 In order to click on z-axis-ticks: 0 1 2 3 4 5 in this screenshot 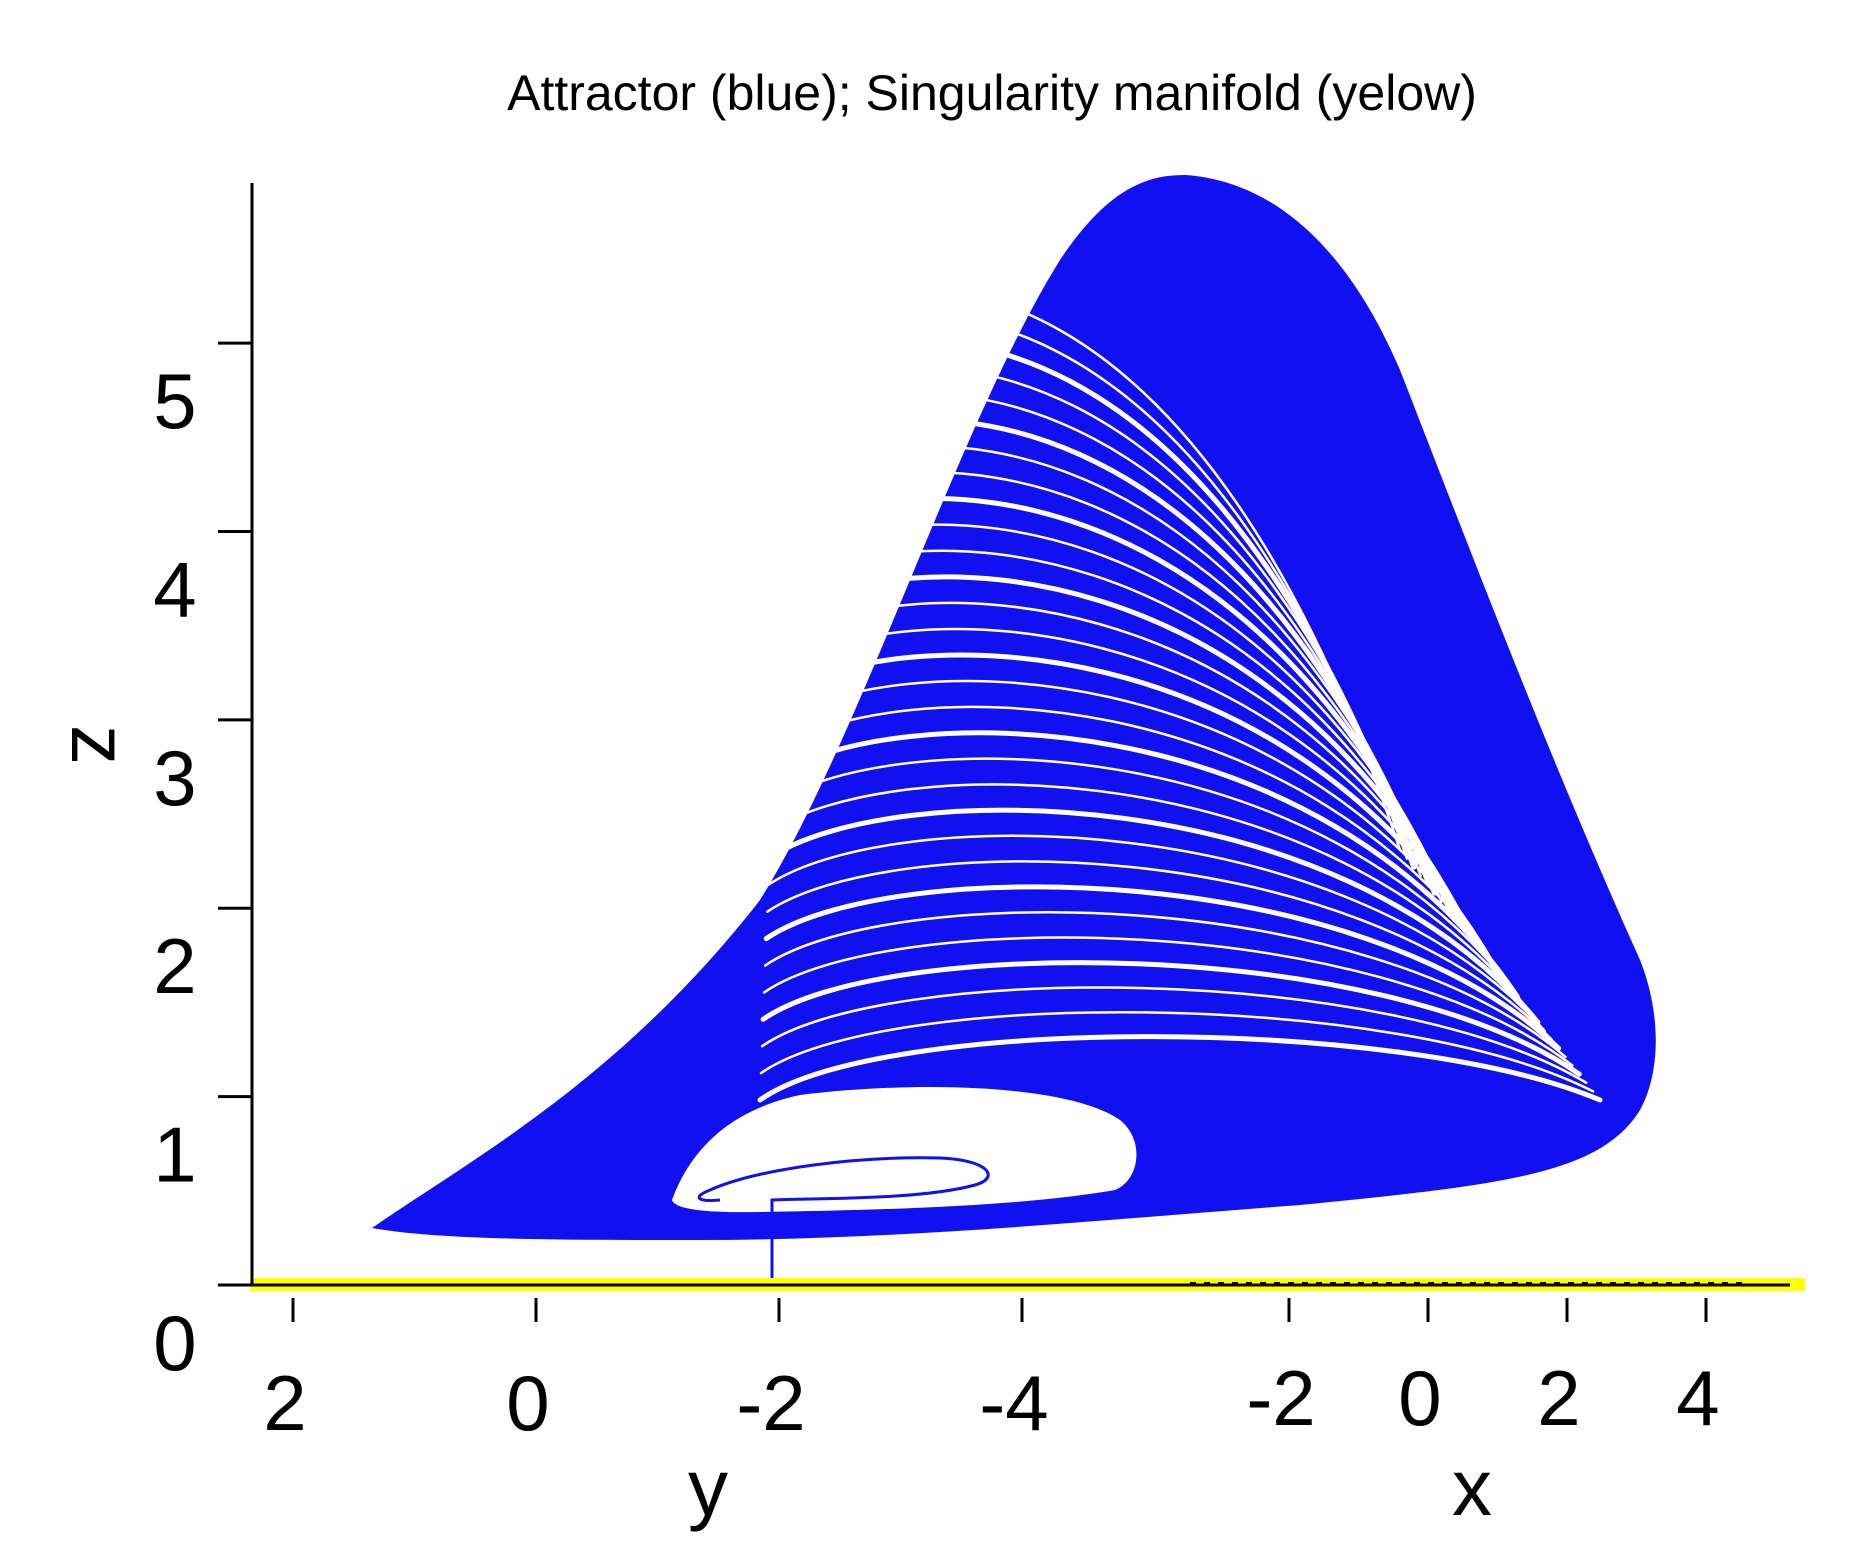, I will do `click(202, 864)`.